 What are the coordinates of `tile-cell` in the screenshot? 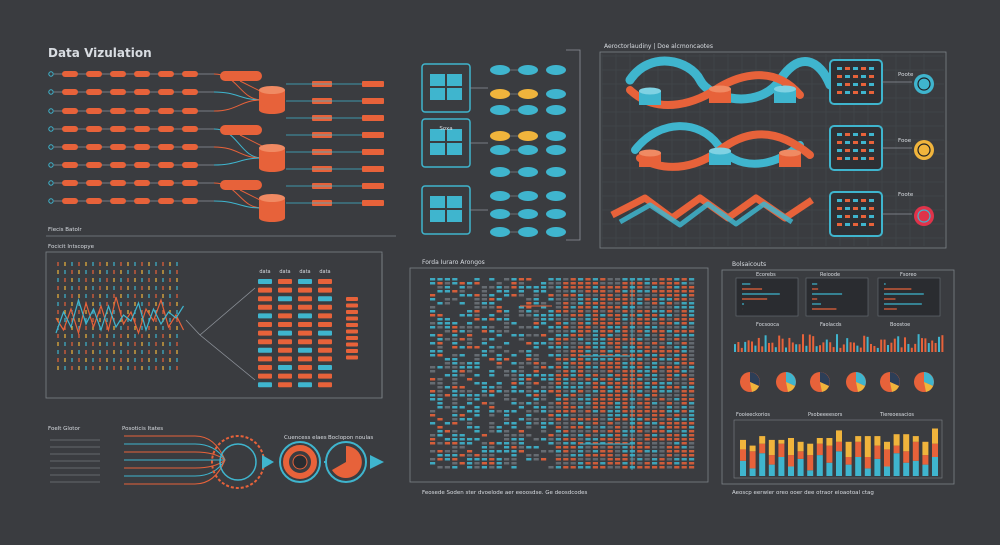 It's located at (454, 202).